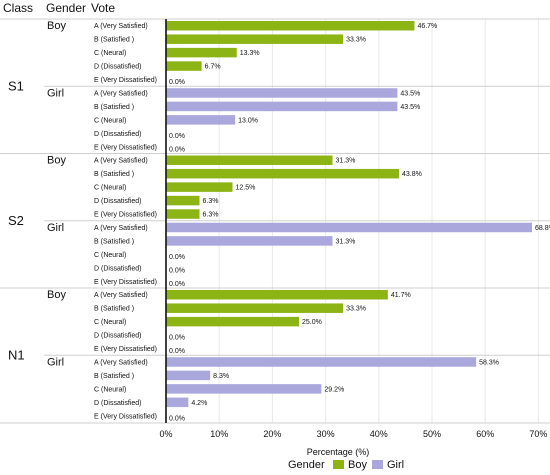 The height and width of the screenshot is (475, 550). I want to click on legend-label-girl: Girl, so click(395, 465).